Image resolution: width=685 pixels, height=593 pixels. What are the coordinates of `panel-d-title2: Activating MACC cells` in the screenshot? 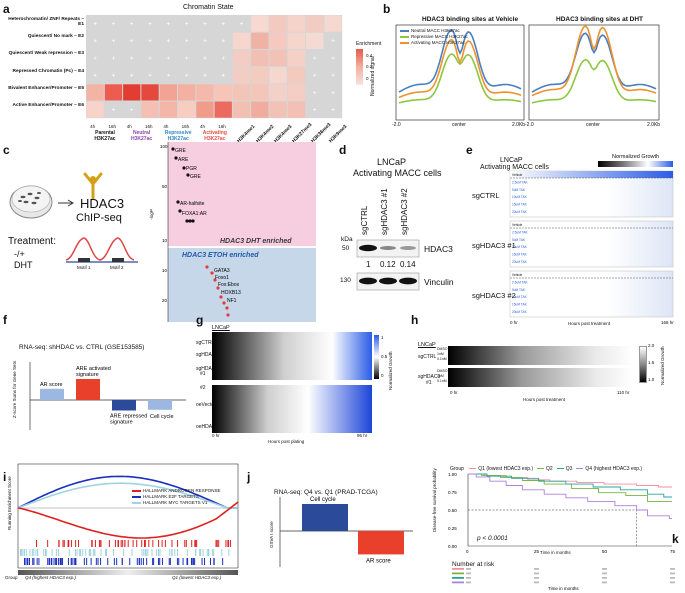 It's located at (397, 173).